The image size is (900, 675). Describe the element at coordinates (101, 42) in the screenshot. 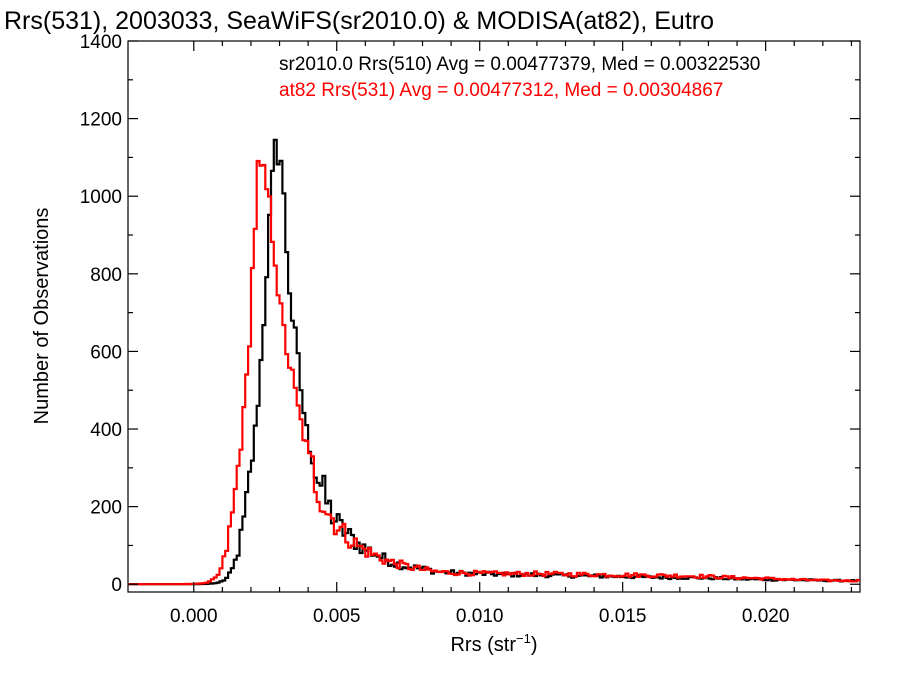

I see `y-tick-label: 1400` at that location.